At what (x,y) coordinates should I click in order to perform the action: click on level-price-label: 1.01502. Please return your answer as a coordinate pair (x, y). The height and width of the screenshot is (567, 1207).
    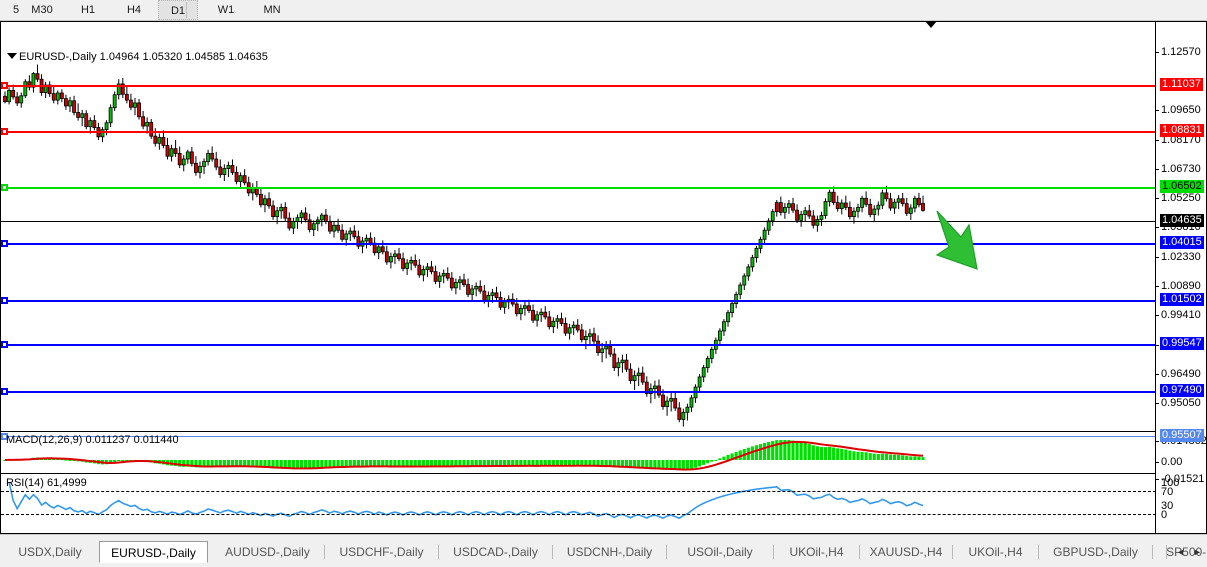
    Looking at the image, I should click on (1182, 299).